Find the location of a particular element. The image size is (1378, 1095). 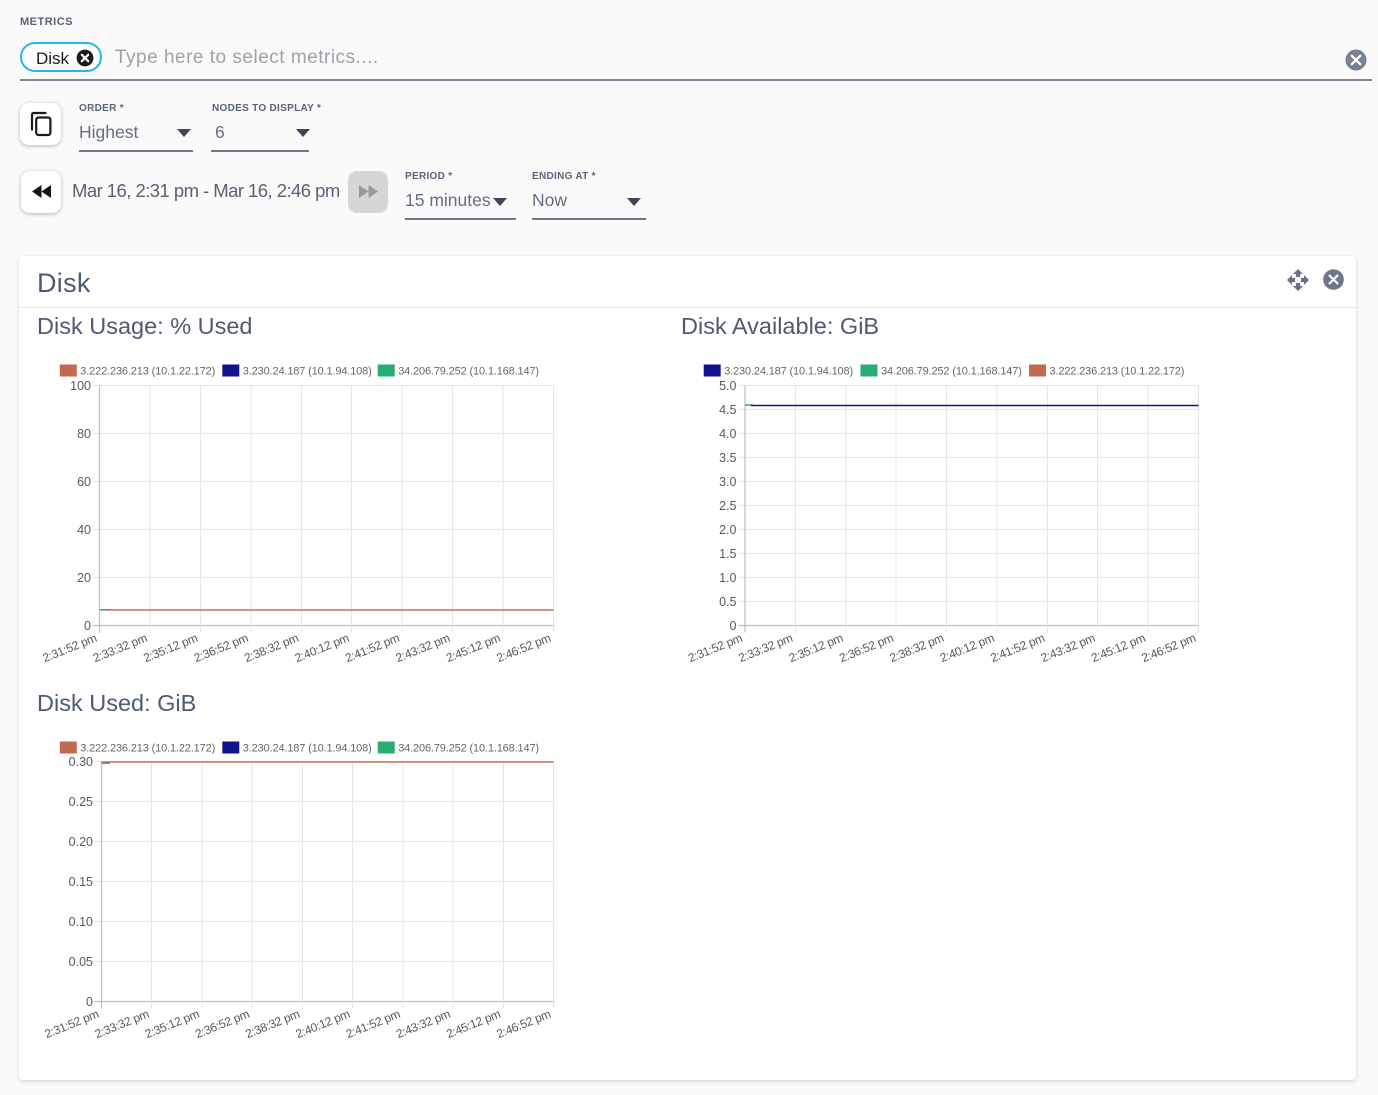

svg-text: 0.15 is located at coordinates (81, 882).